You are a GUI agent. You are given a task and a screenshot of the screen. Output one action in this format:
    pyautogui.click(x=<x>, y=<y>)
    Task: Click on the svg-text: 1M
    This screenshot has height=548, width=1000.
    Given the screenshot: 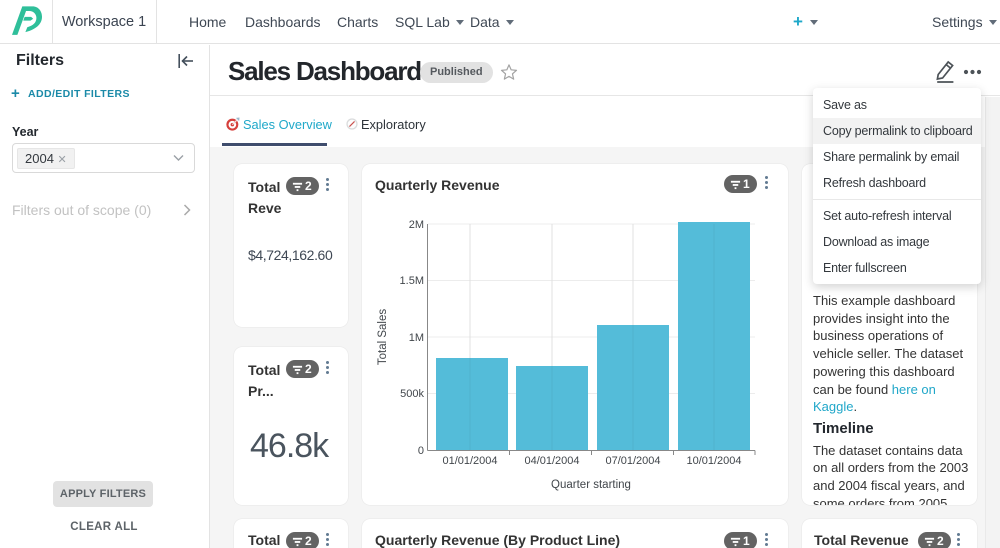 What is the action you would take?
    pyautogui.click(x=416, y=338)
    